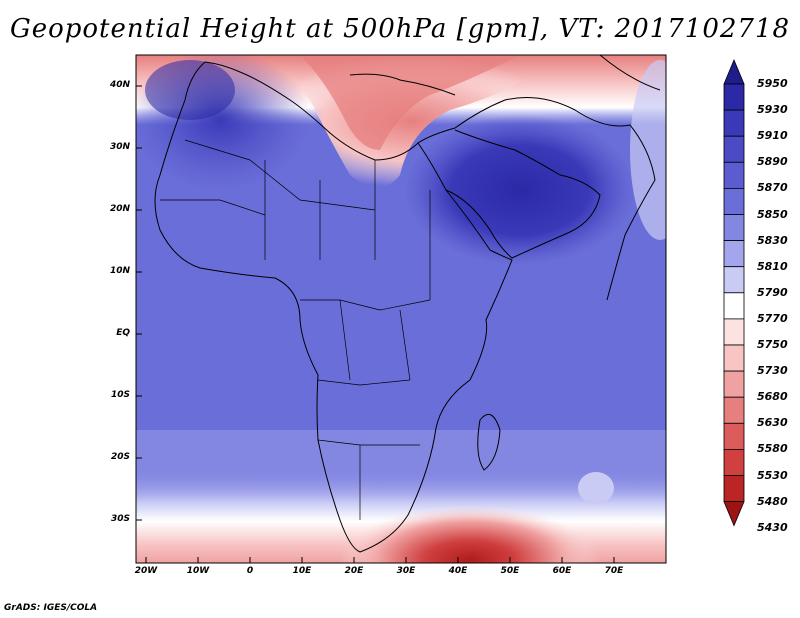 Image resolution: width=800 pixels, height=618 pixels. Describe the element at coordinates (354, 571) in the screenshot. I see `lon-label-20e: 20E` at that location.